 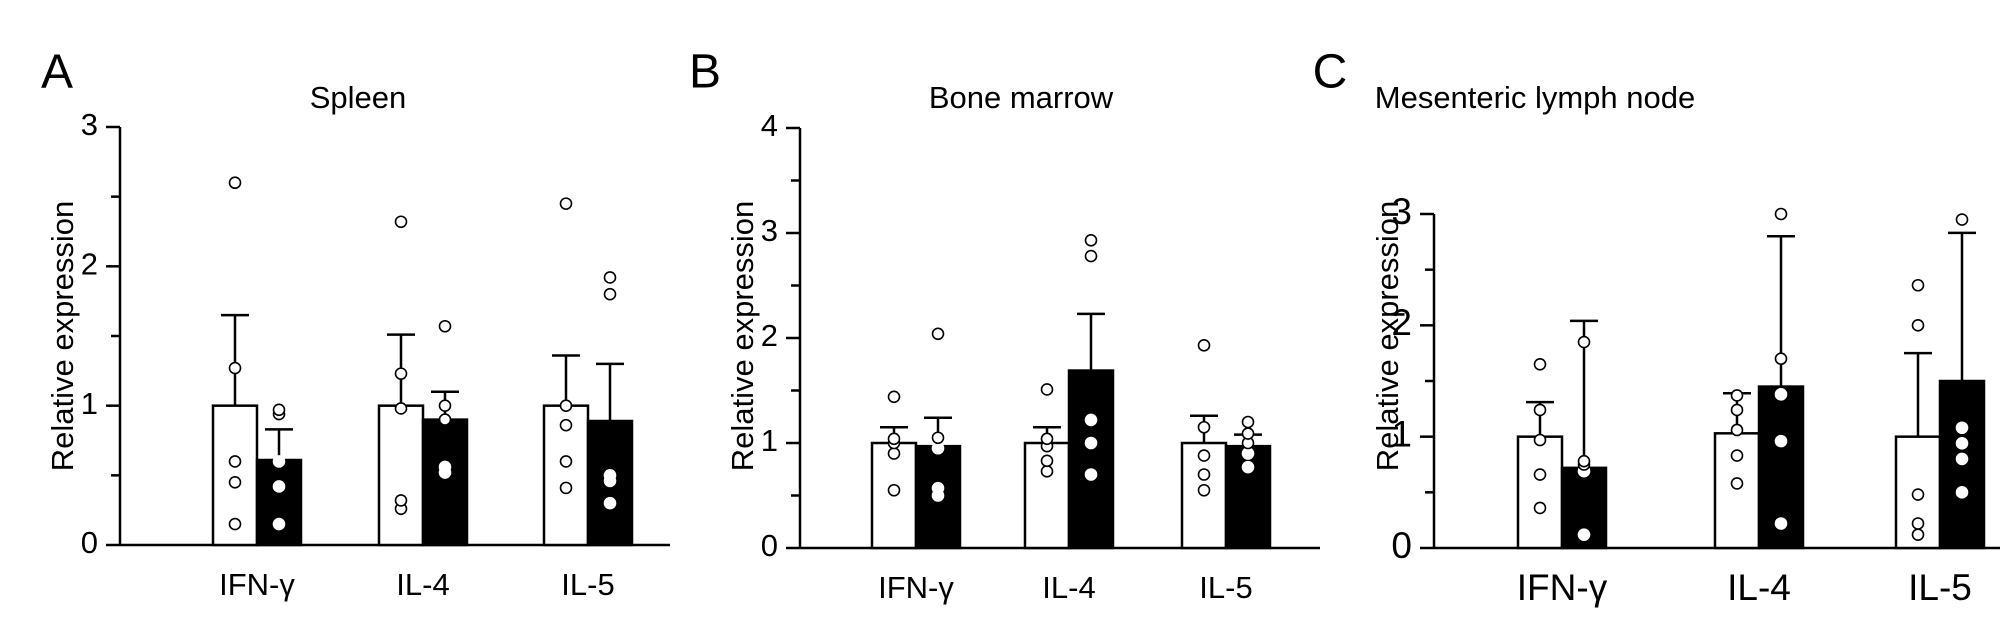 I want to click on chart-title: Spleen, so click(x=358, y=97).